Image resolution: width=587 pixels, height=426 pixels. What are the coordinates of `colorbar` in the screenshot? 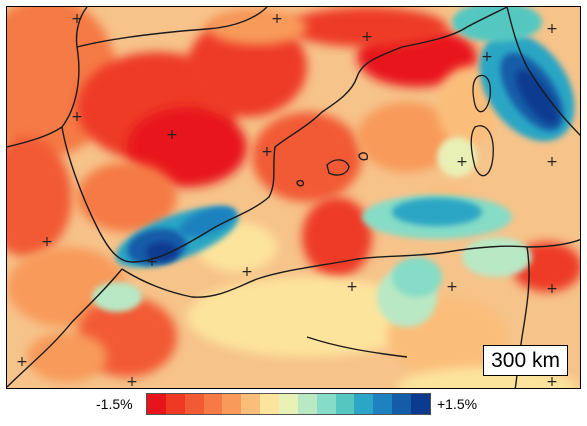 It's located at (288, 404).